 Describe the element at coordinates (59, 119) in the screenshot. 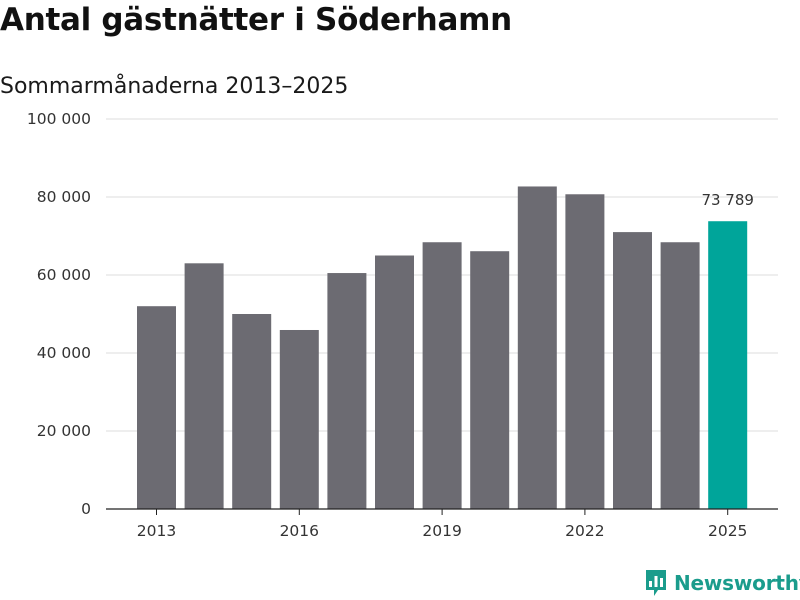

I see `y-tick-label: 100 000` at that location.